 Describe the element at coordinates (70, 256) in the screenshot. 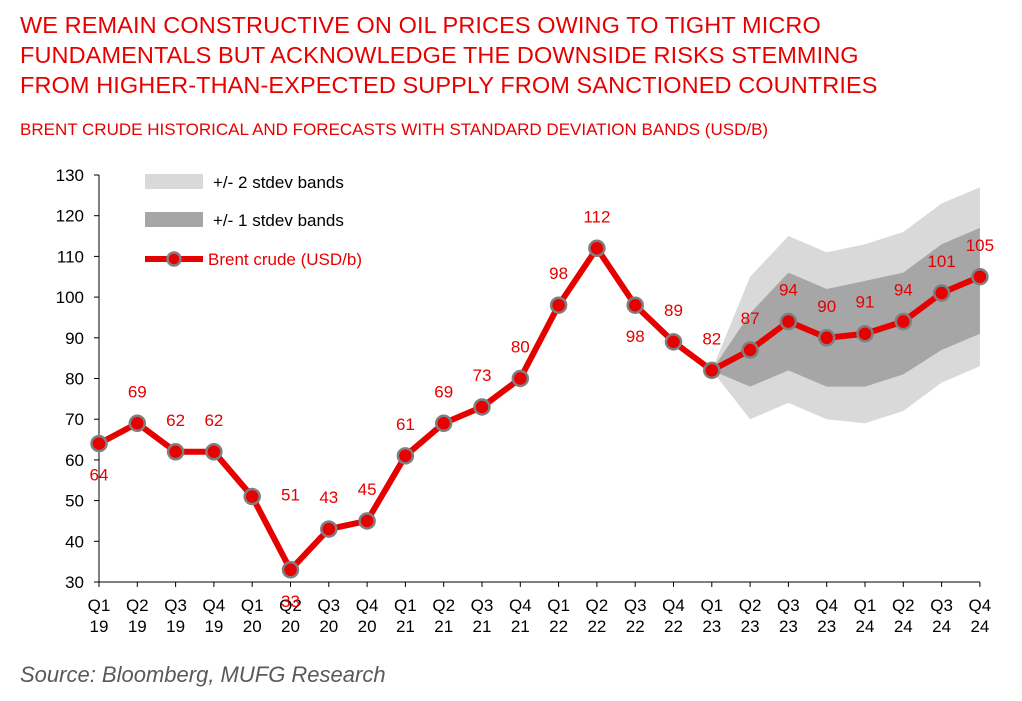

I see `y-tick-label: 110` at that location.